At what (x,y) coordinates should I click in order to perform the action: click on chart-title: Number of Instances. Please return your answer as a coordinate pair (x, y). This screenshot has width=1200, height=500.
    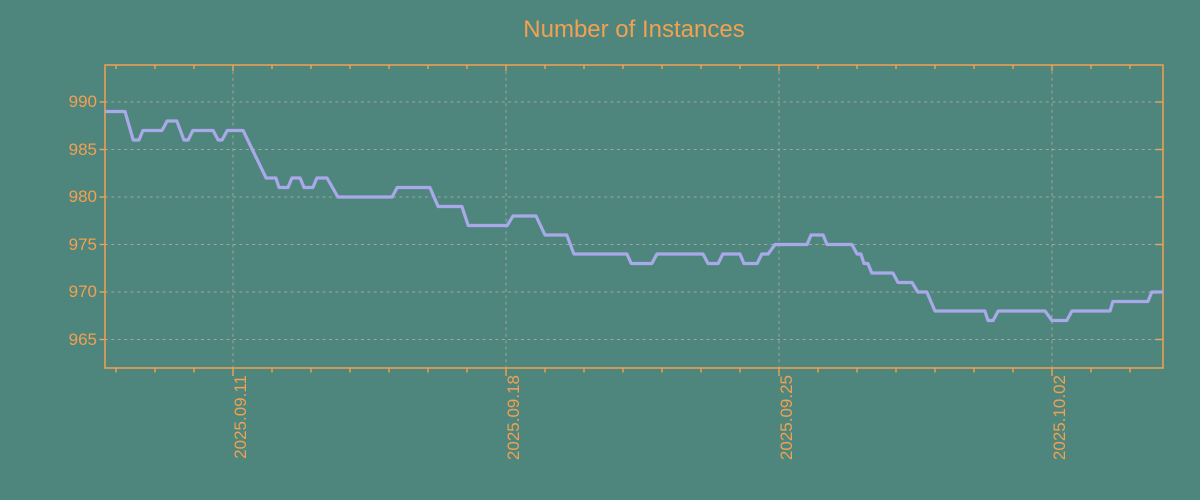
    Looking at the image, I should click on (634, 29).